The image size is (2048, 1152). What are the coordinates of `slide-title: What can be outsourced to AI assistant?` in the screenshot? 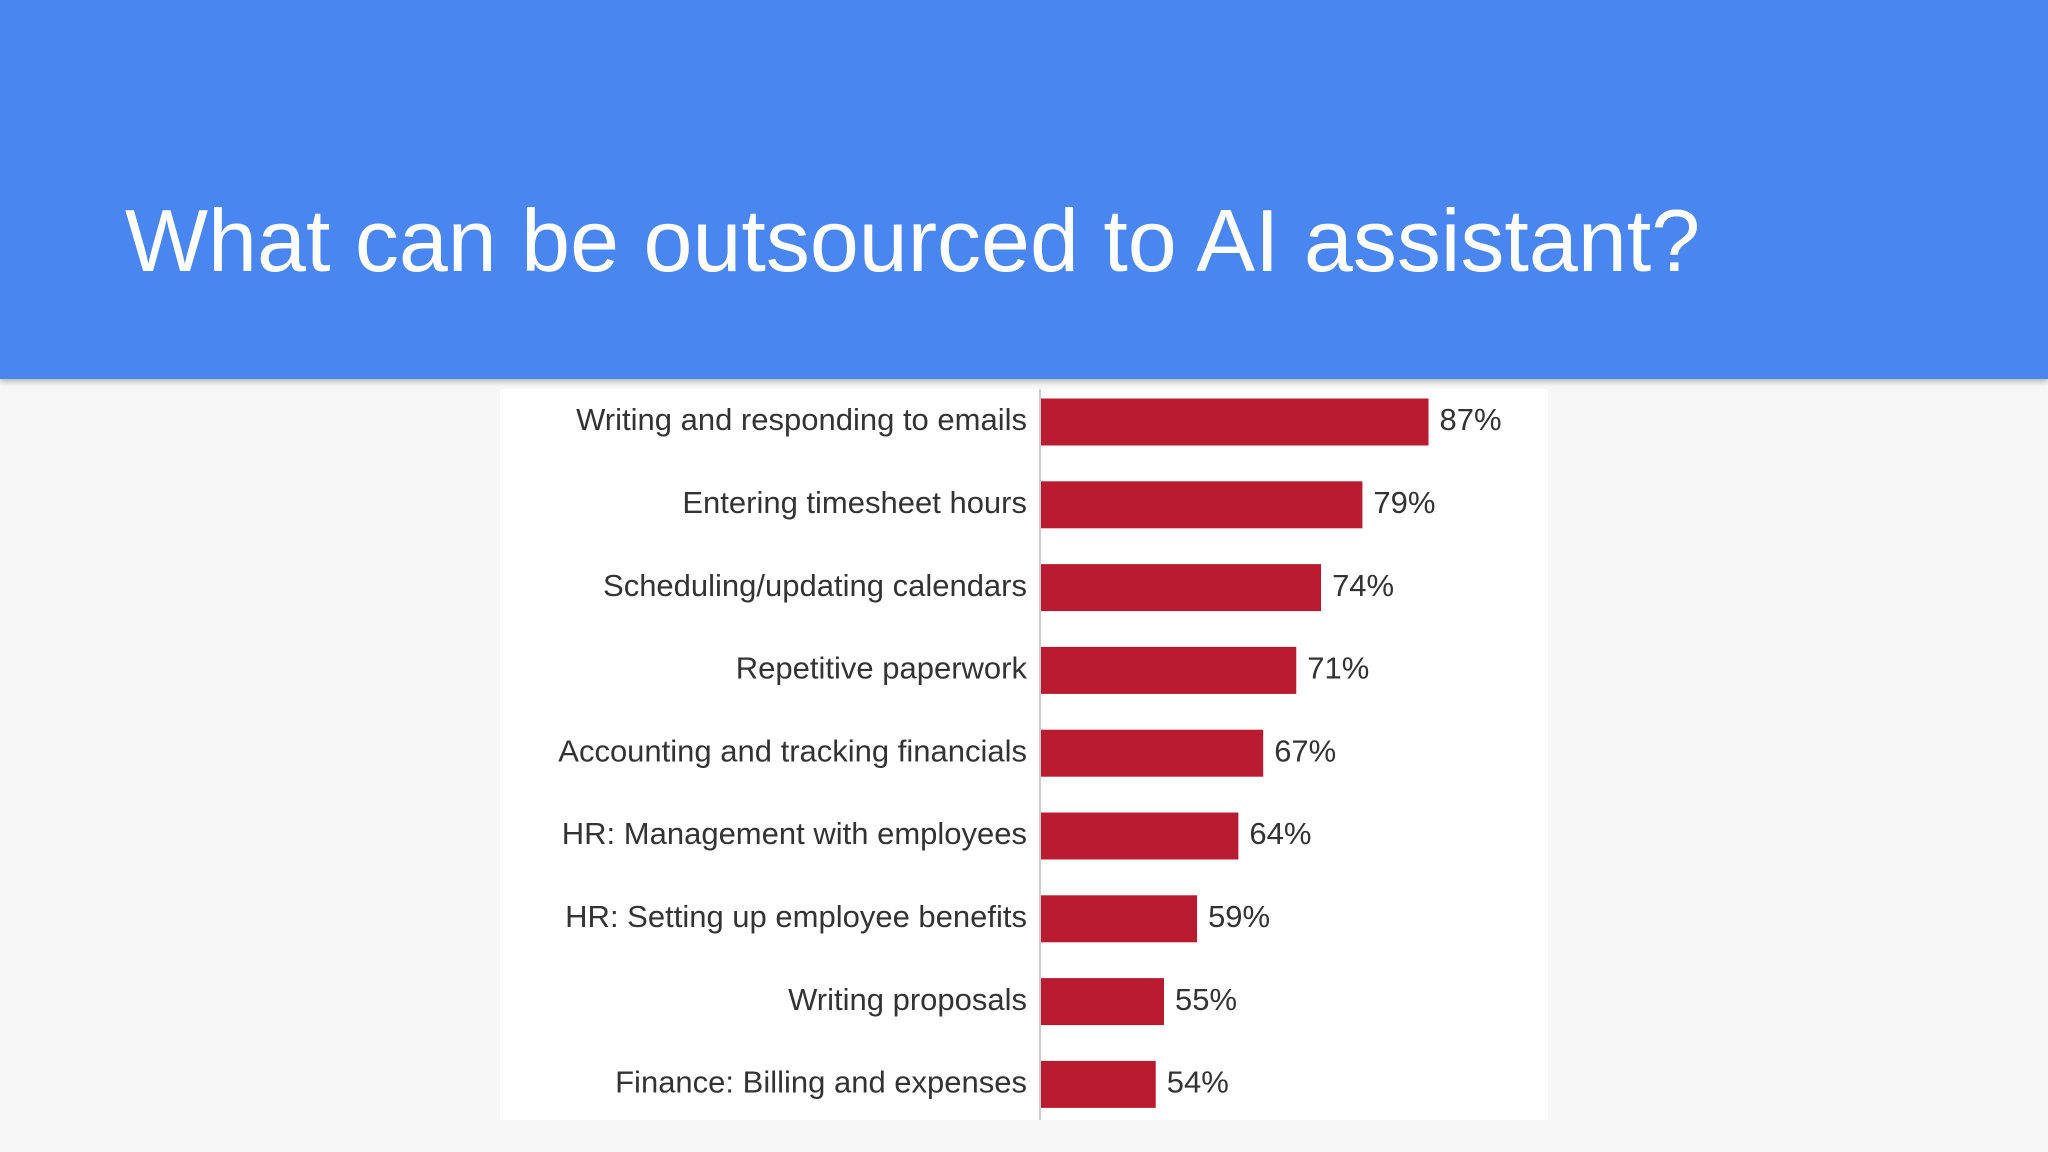 It's located at (913, 240).